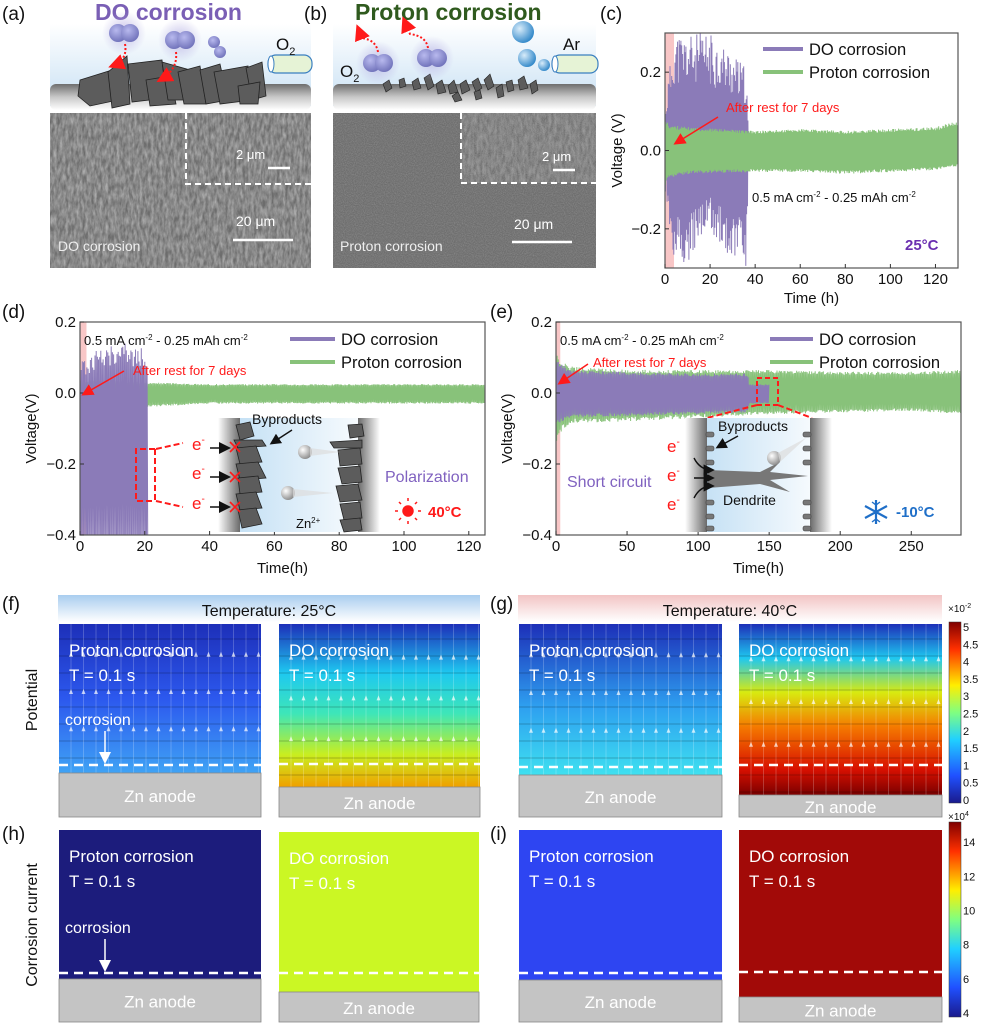 Image resolution: width=983 pixels, height=1024 pixels. I want to click on panel-label-e: (e), so click(501, 312).